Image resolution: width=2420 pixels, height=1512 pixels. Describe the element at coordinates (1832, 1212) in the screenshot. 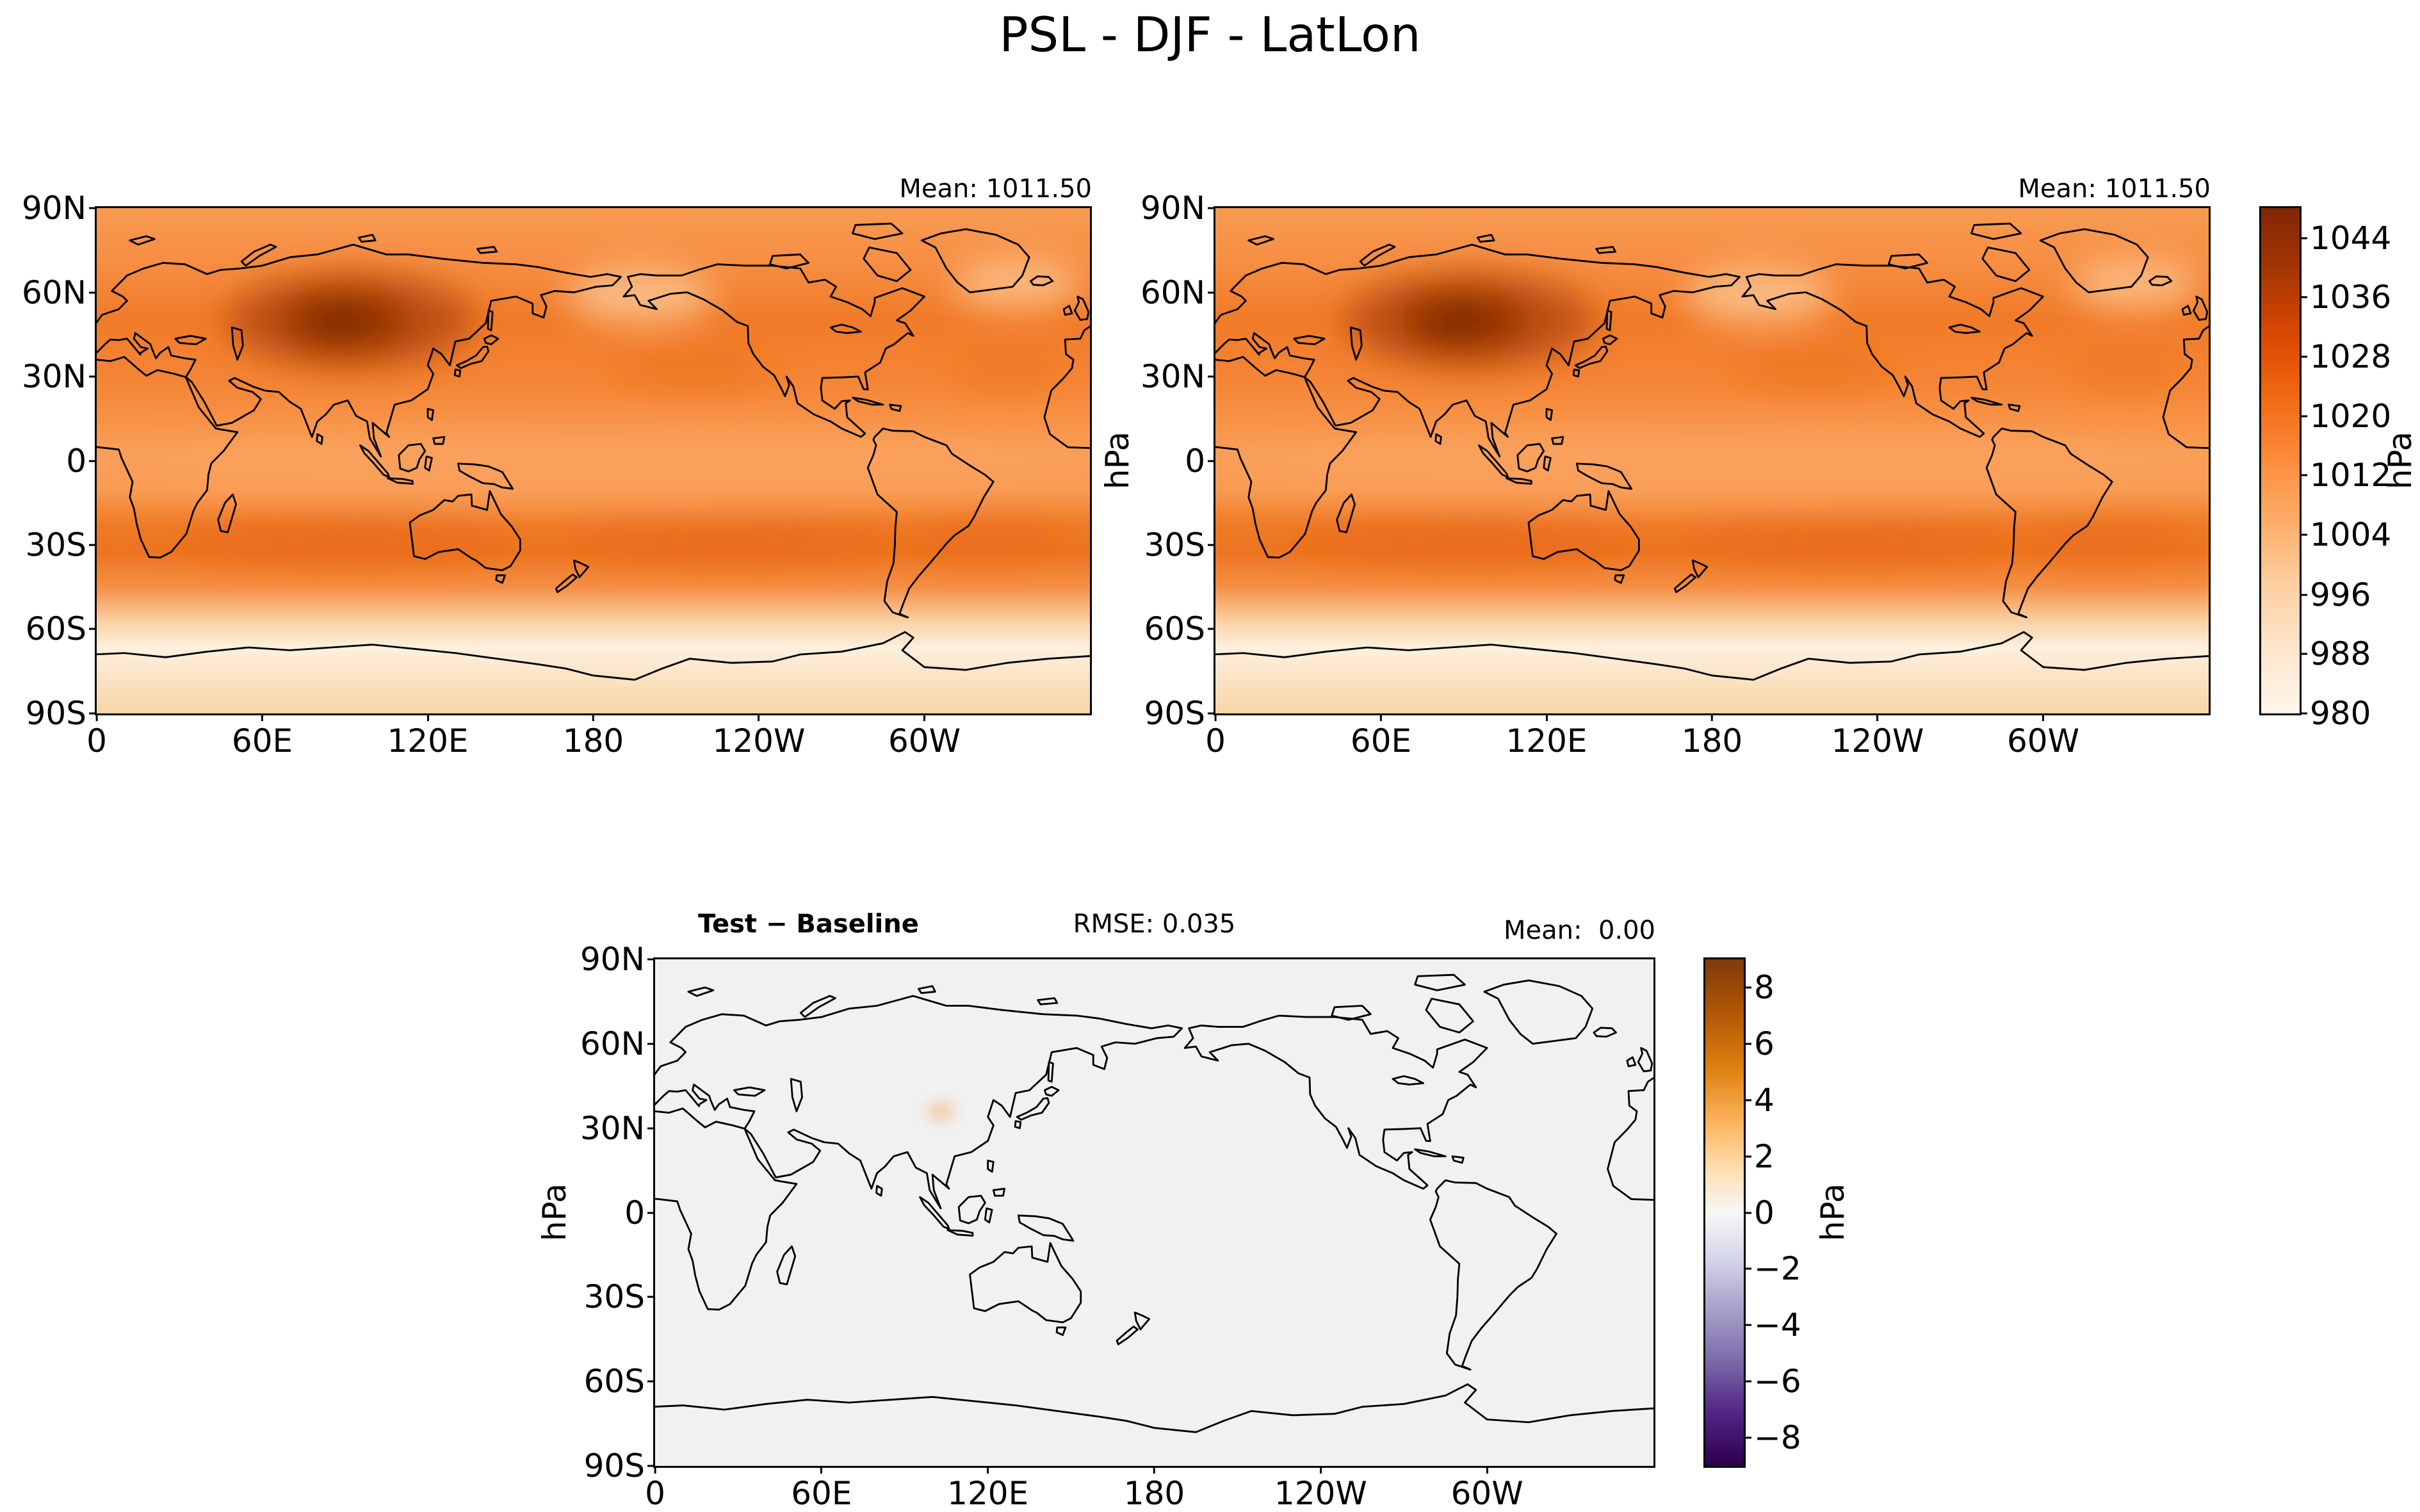

I see `diff-colorbar-unit: hPa` at that location.